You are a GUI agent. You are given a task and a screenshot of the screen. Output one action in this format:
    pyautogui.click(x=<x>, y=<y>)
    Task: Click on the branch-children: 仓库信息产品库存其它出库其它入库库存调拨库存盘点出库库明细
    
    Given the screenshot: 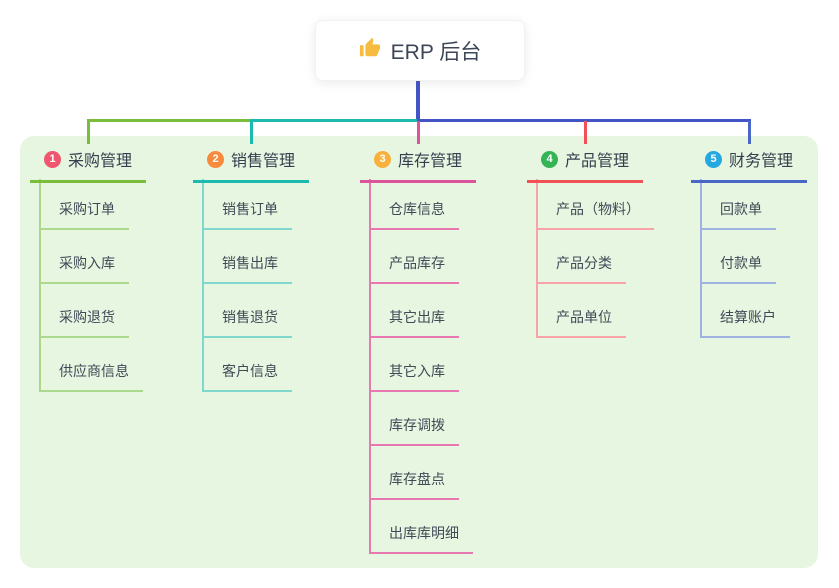 What is the action you would take?
    pyautogui.click(x=421, y=366)
    